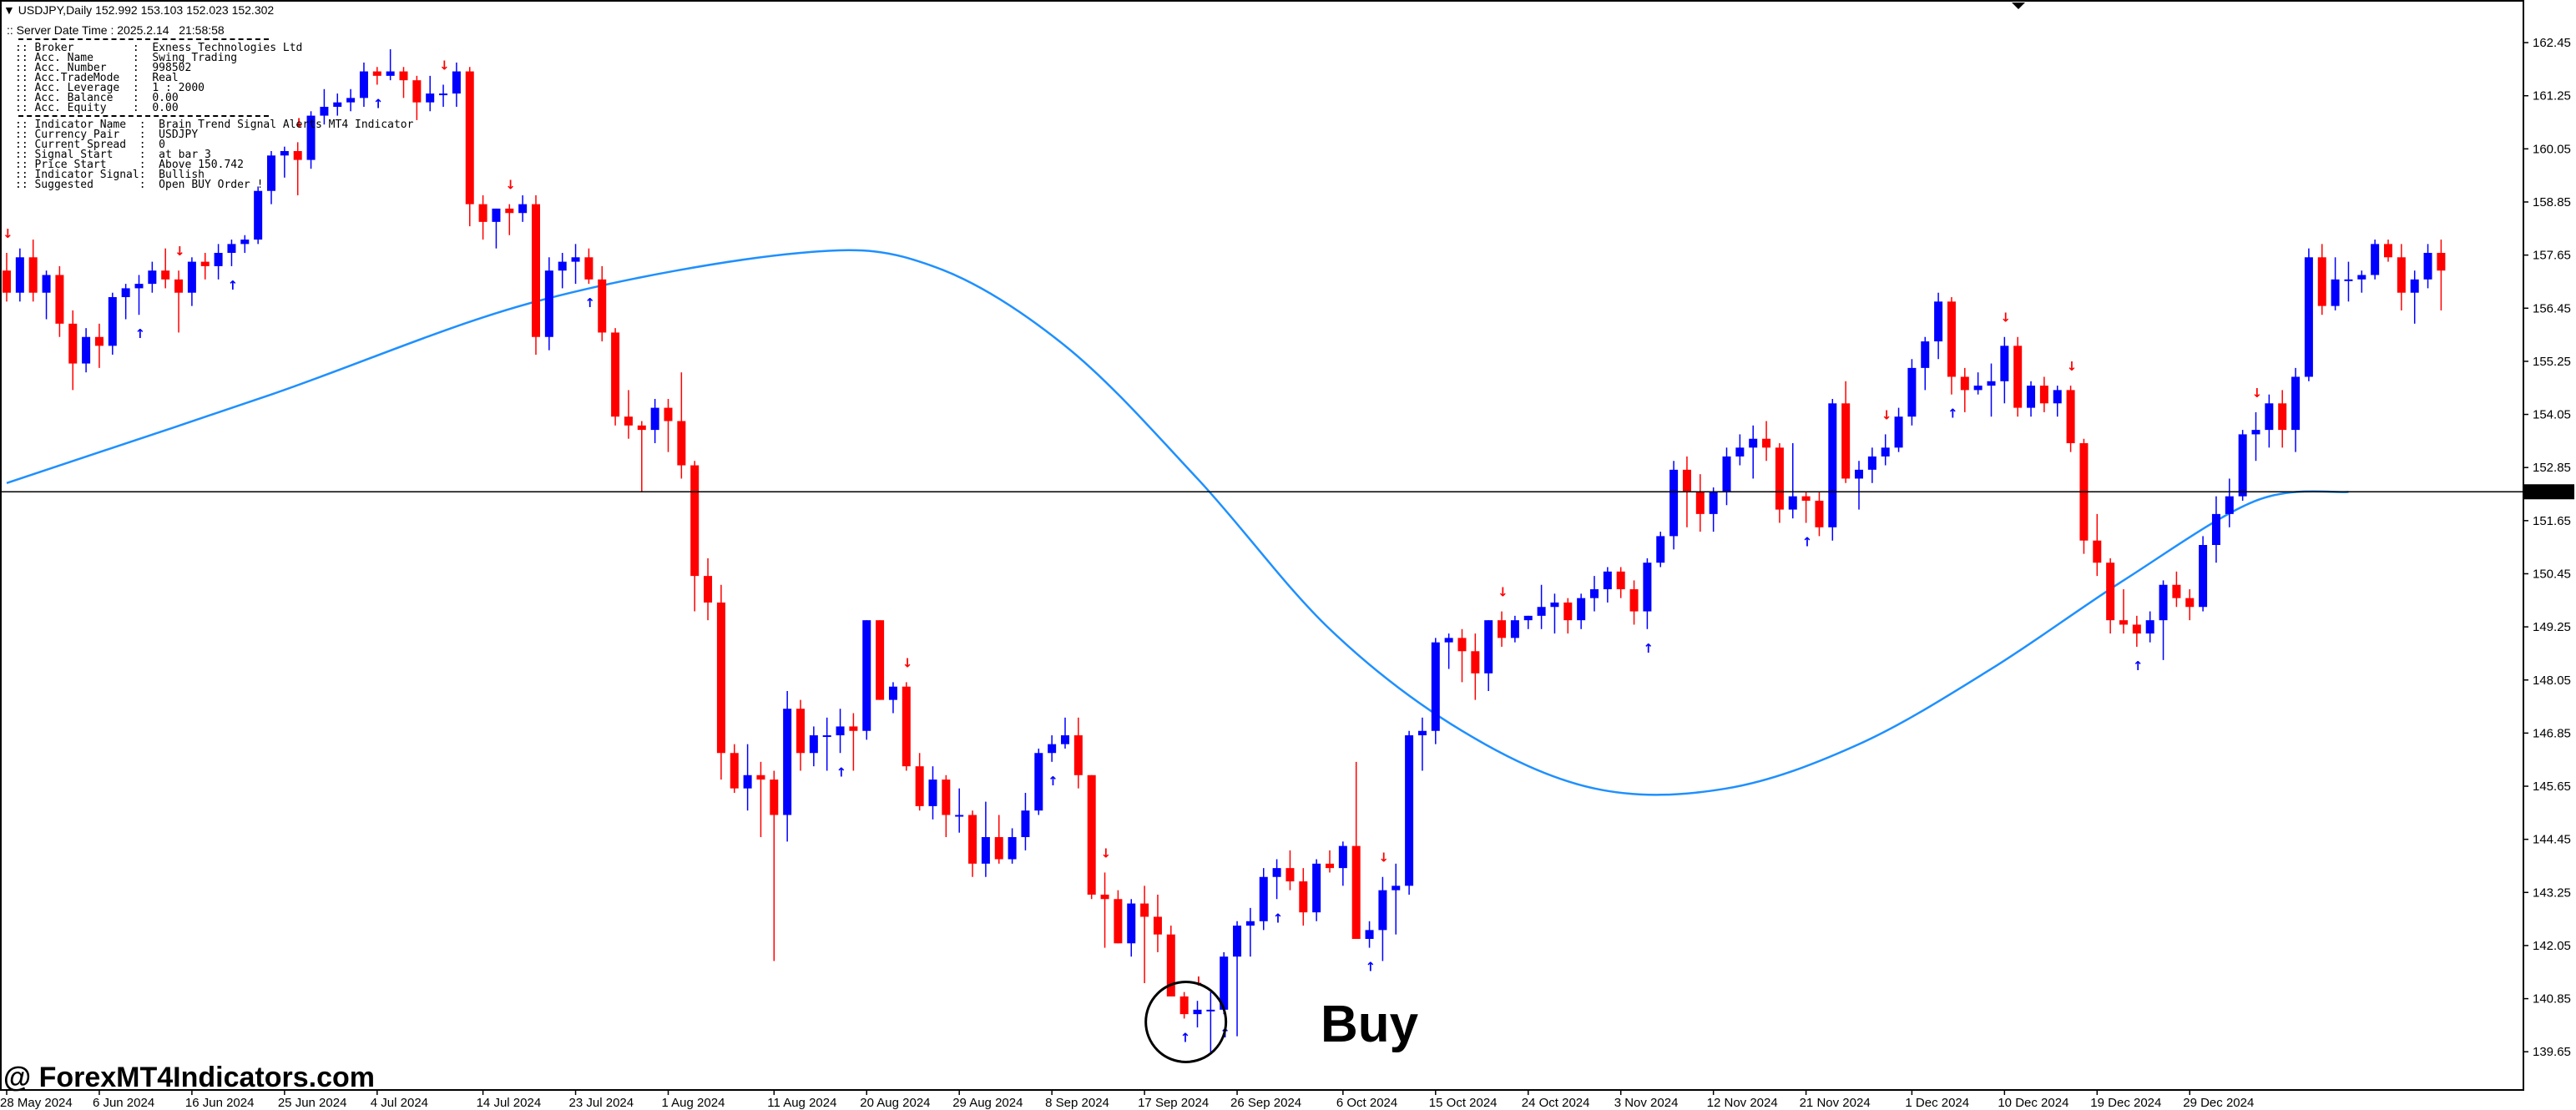 This screenshot has height=1110, width=2576. Describe the element at coordinates (2552, 521) in the screenshot. I see `y-tick-label: 151.65` at that location.